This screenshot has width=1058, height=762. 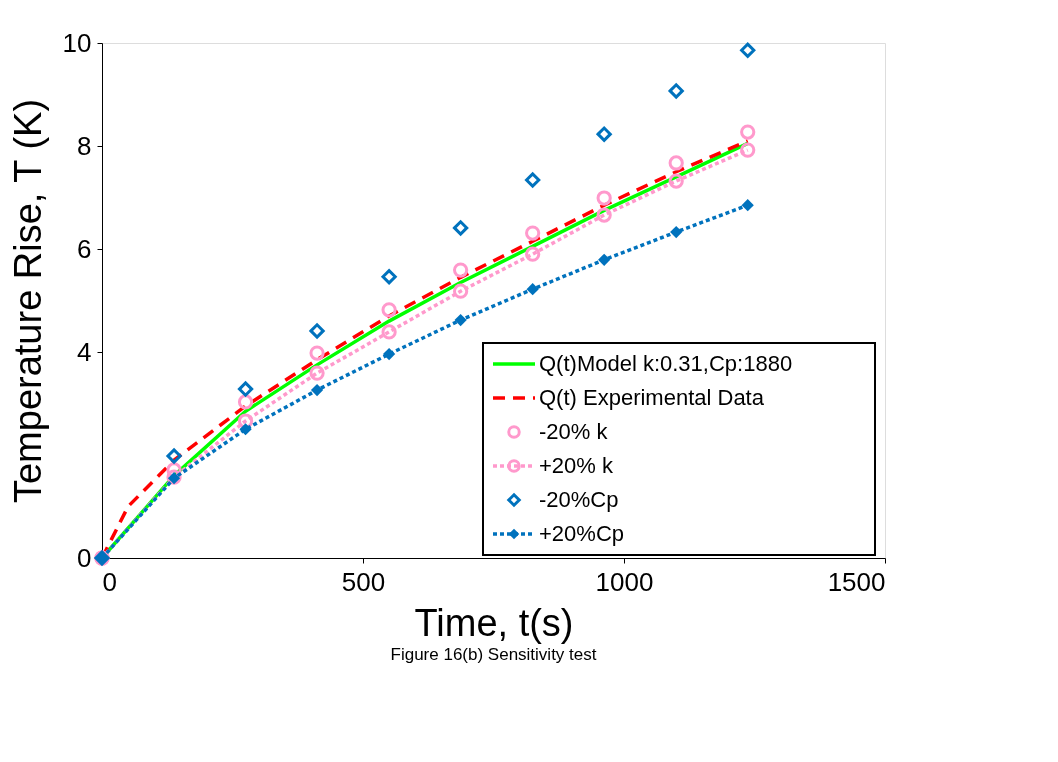 I want to click on y-tick-label: 8, so click(x=84, y=145).